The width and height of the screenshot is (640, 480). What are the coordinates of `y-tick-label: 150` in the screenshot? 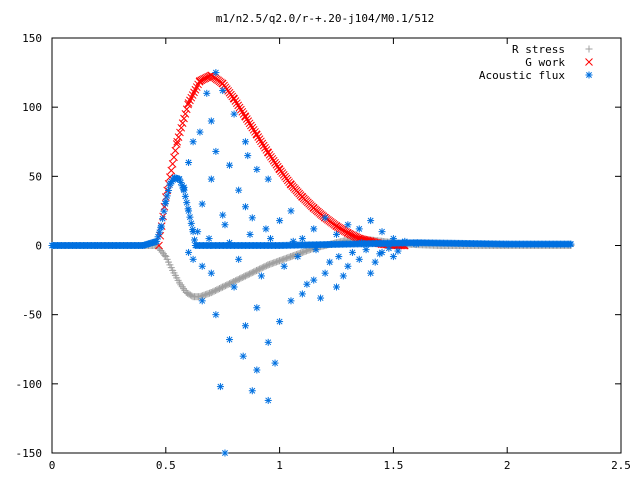 It's located at (32, 38).